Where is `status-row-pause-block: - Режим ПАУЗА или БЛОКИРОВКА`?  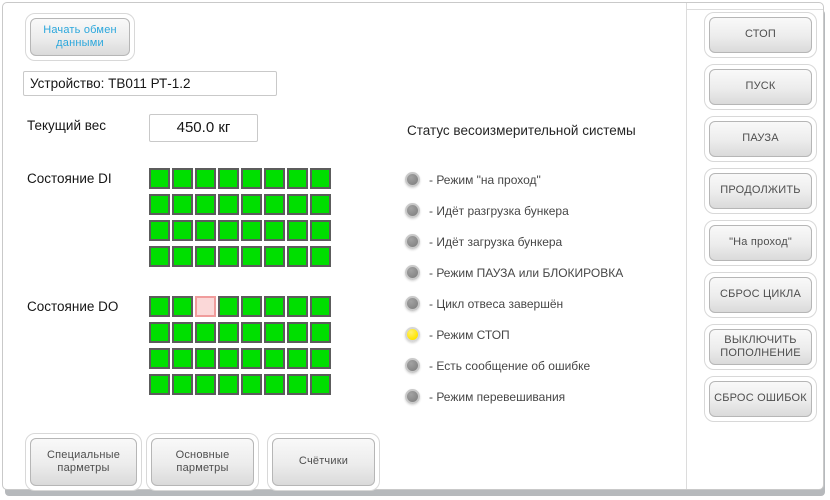 status-row-pause-block: - Режим ПАУЗА или БЛОКИРОВКА is located at coordinates (514, 272).